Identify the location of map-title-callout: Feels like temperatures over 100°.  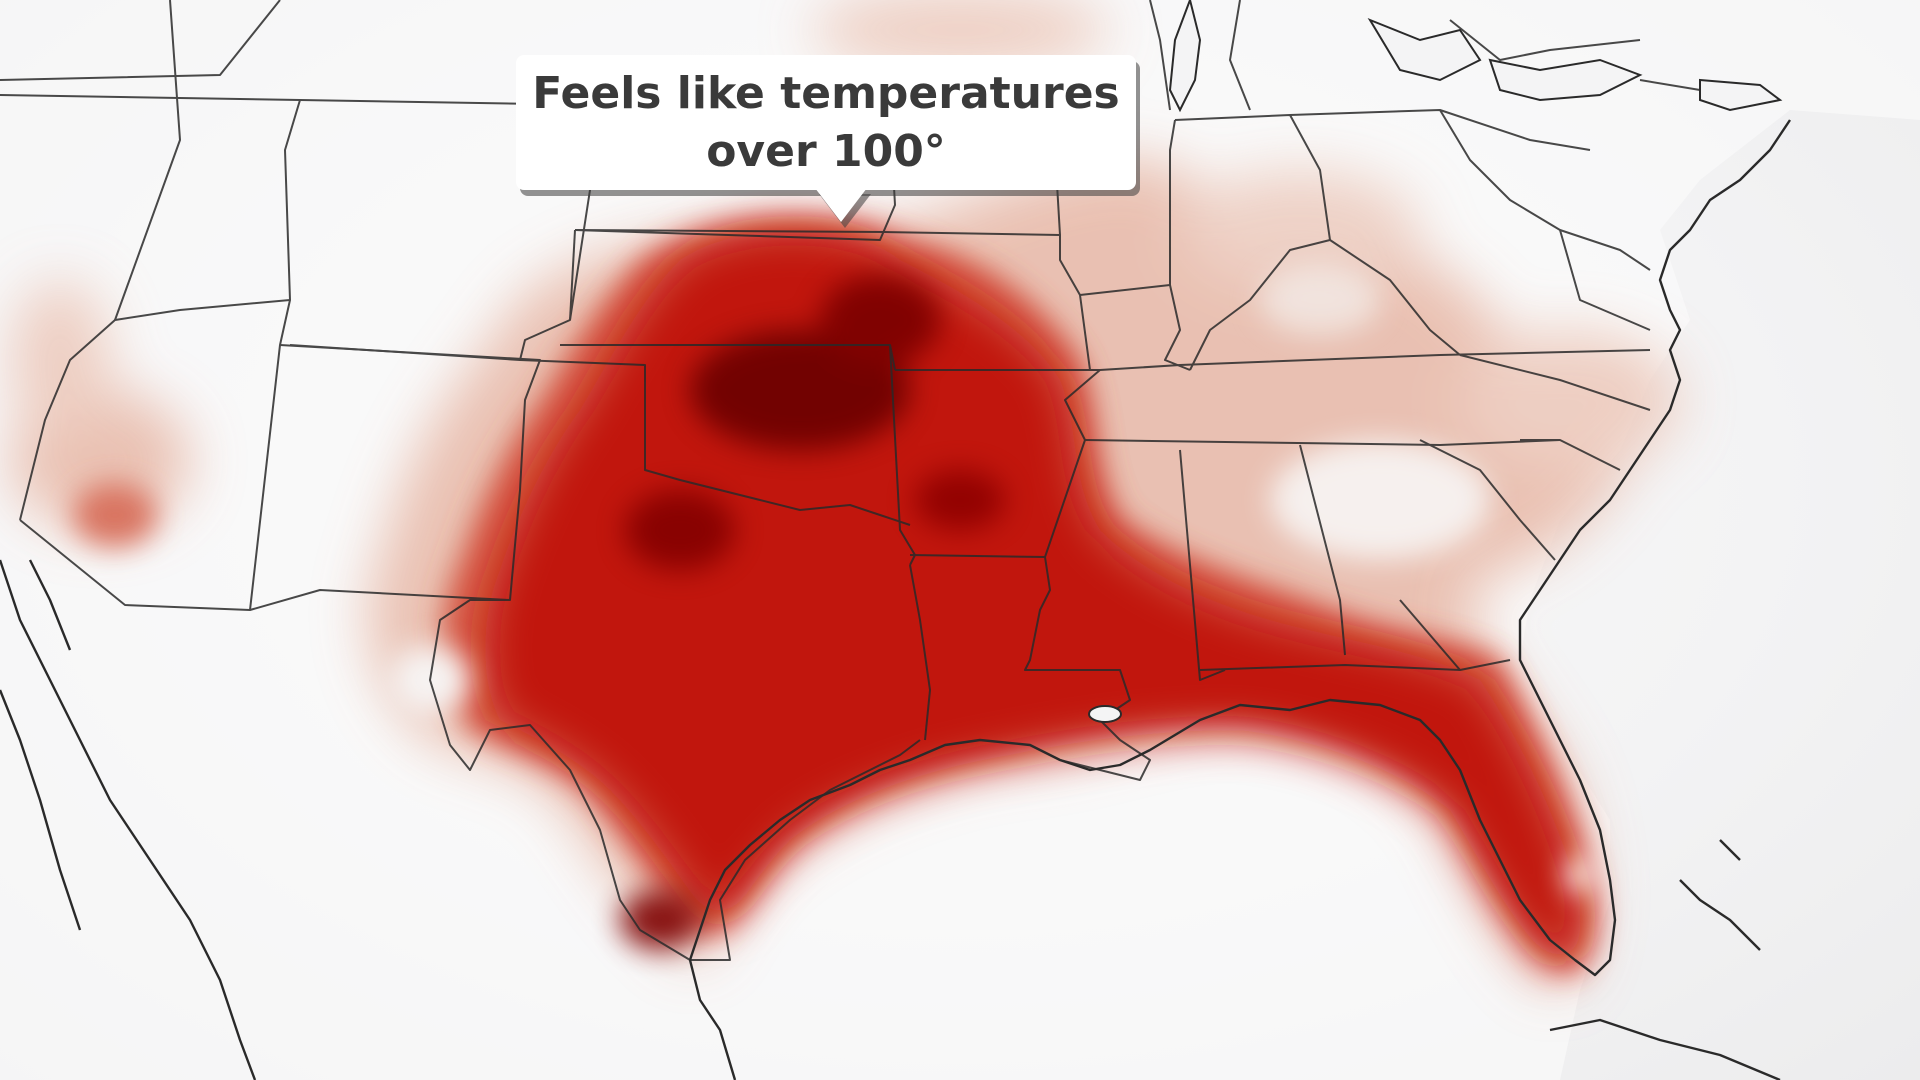
(826, 122).